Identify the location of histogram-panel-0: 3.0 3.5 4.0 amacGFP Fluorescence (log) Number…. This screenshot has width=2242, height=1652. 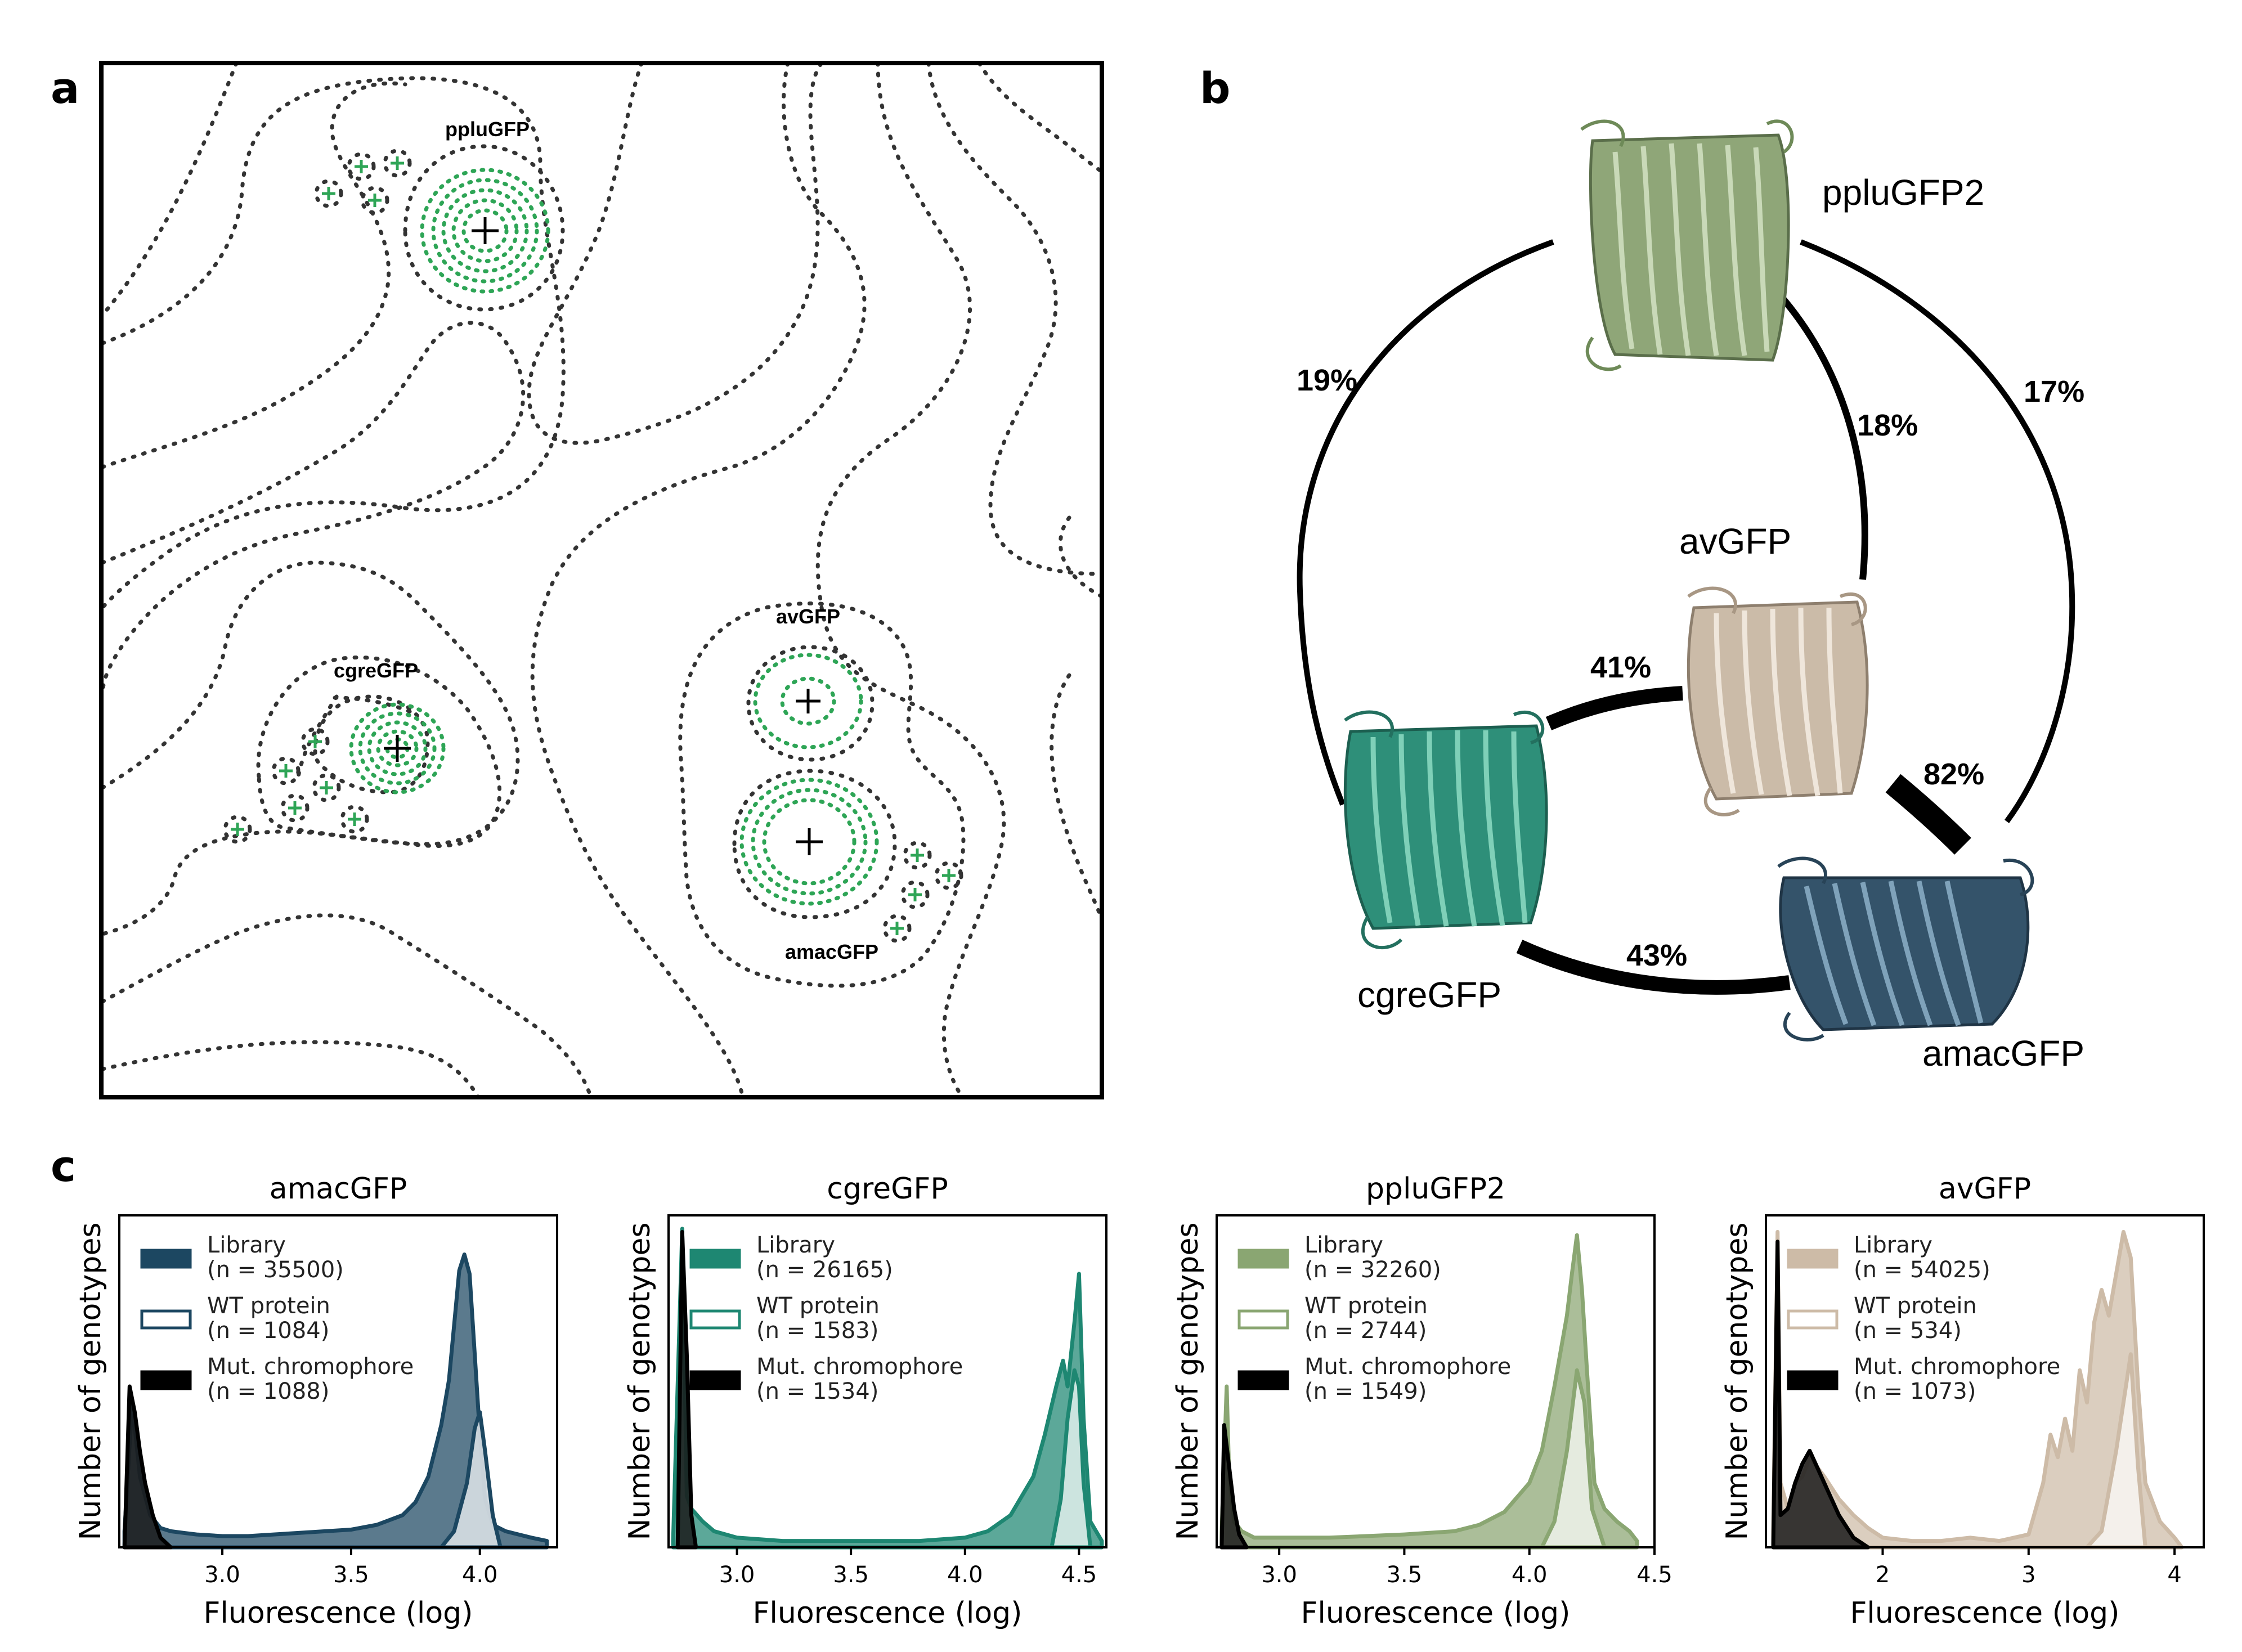
(316, 1401).